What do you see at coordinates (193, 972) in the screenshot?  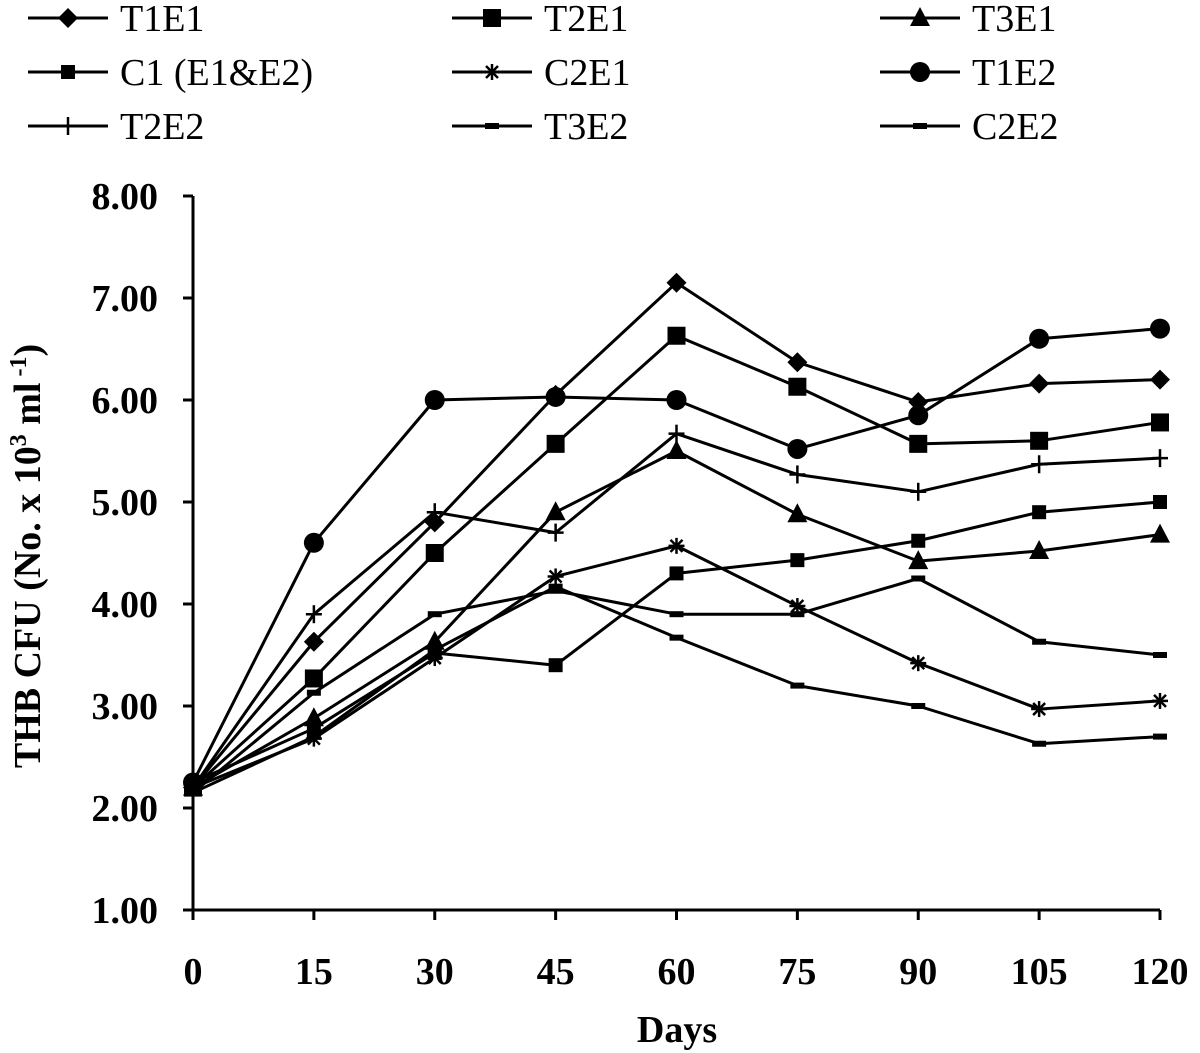 I see `x-tick-label: 0` at bounding box center [193, 972].